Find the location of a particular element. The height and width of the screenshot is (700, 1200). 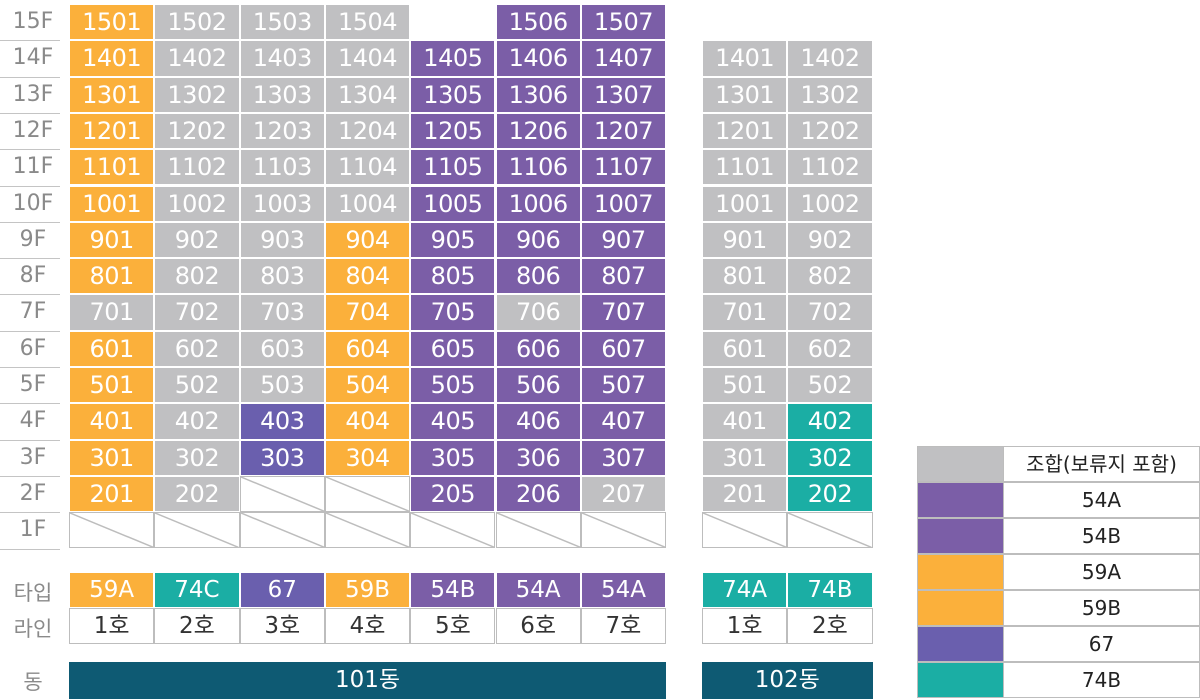

unit-cell: 1206 is located at coordinates (538, 131).